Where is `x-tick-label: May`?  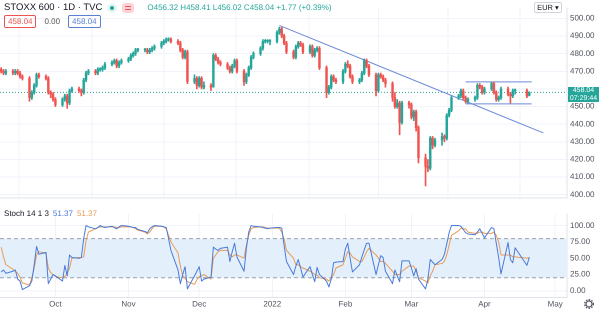 x-tick-label: May is located at coordinates (555, 303).